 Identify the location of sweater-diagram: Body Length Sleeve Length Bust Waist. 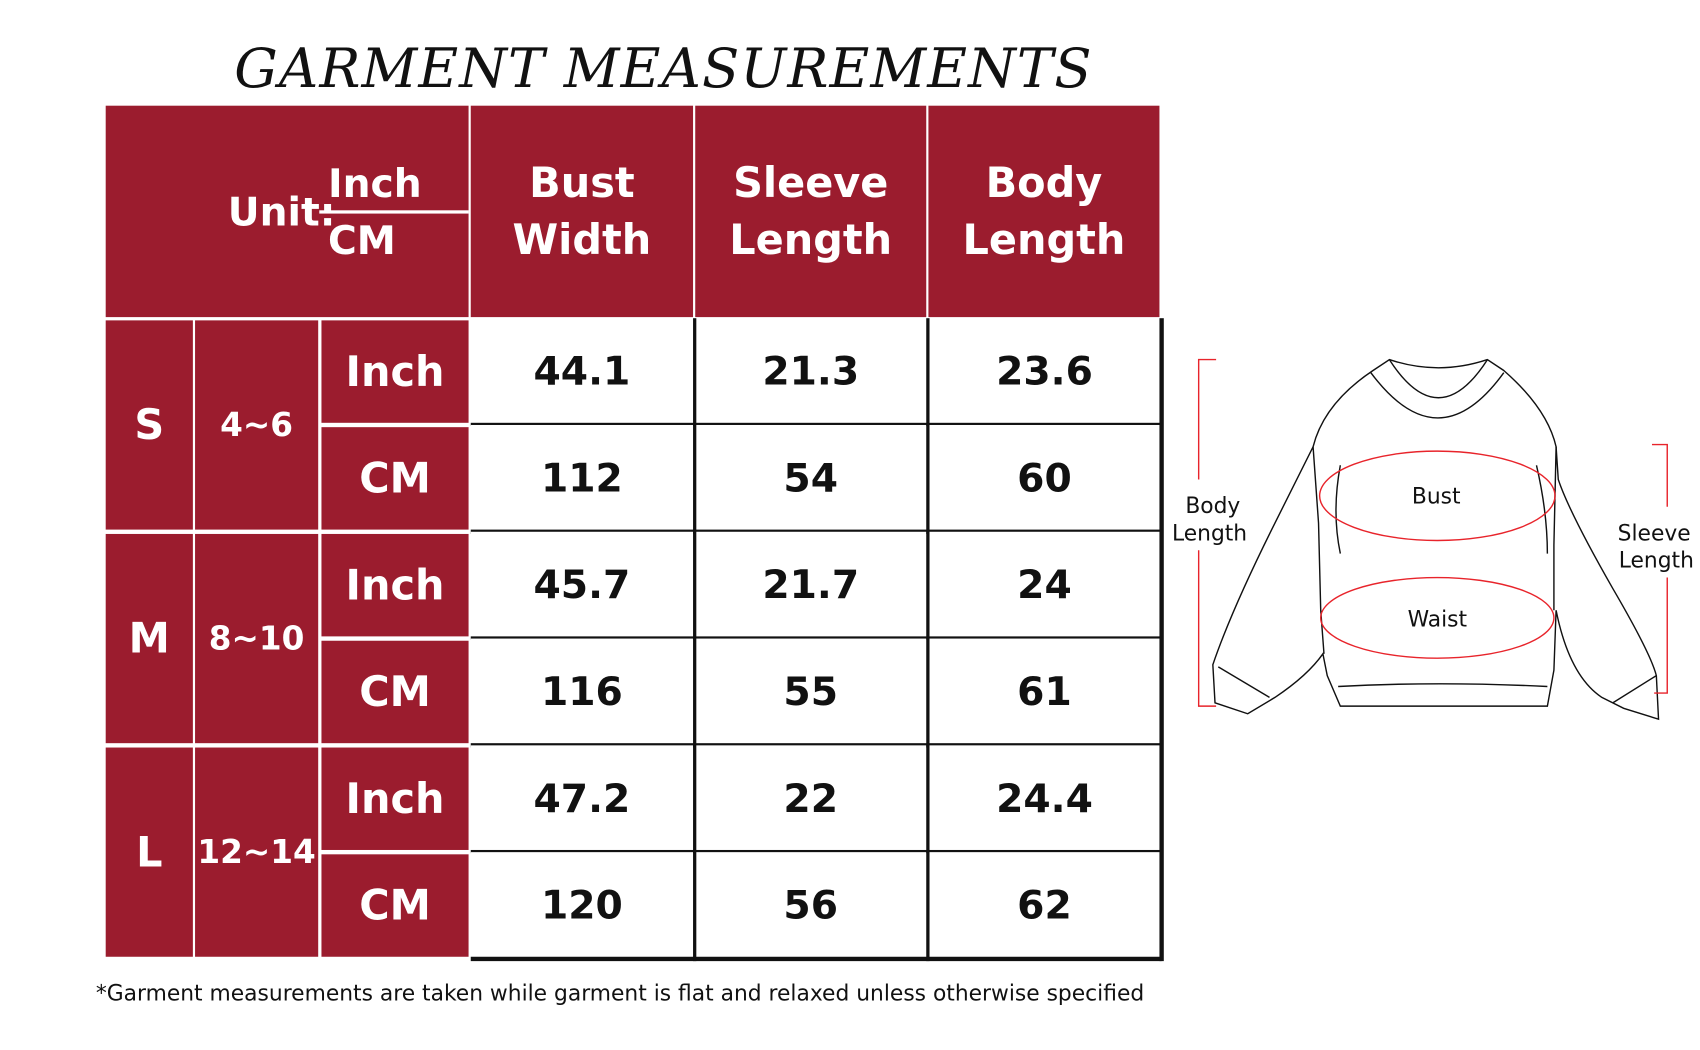
(1433, 539).